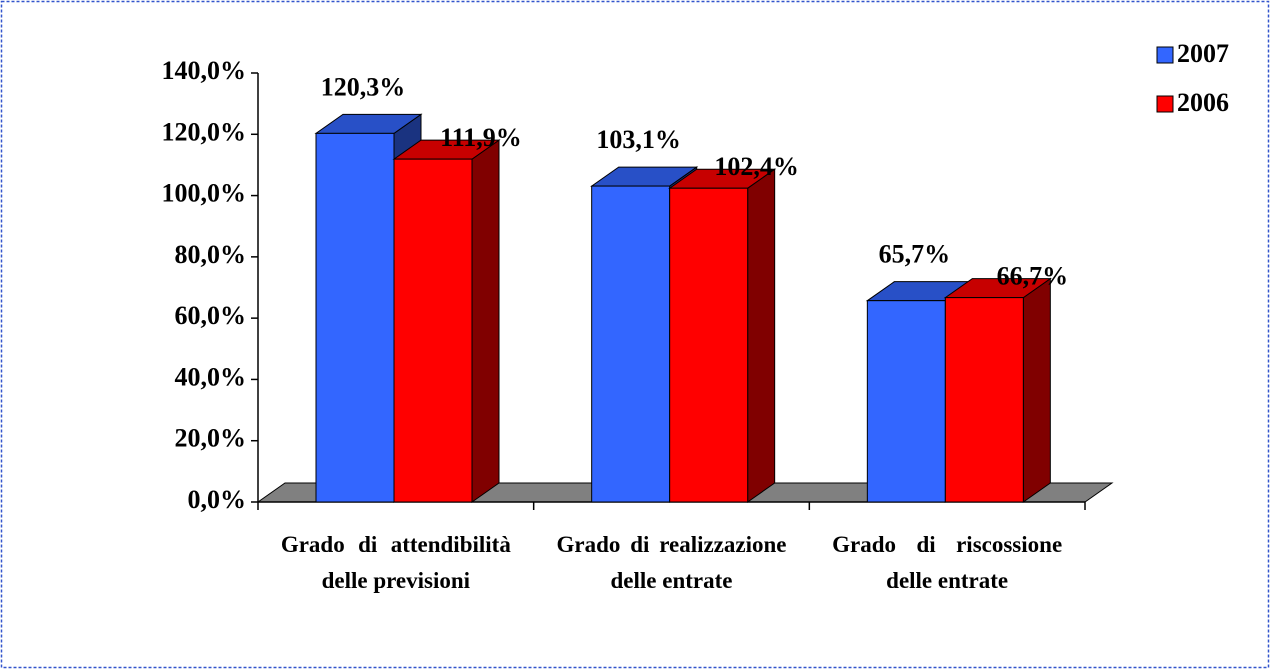 Image resolution: width=1270 pixels, height=669 pixels. I want to click on data-label: 65,7%, so click(915, 254).